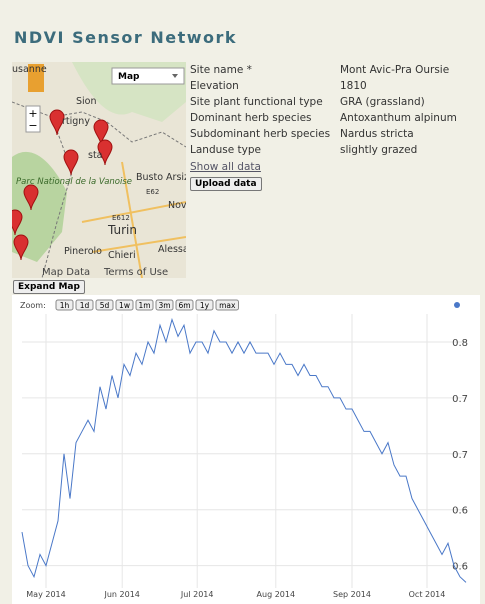 Image resolution: width=485 pixels, height=604 pixels. What do you see at coordinates (148, 76) in the screenshot?
I see `map-type-select` at bounding box center [148, 76].